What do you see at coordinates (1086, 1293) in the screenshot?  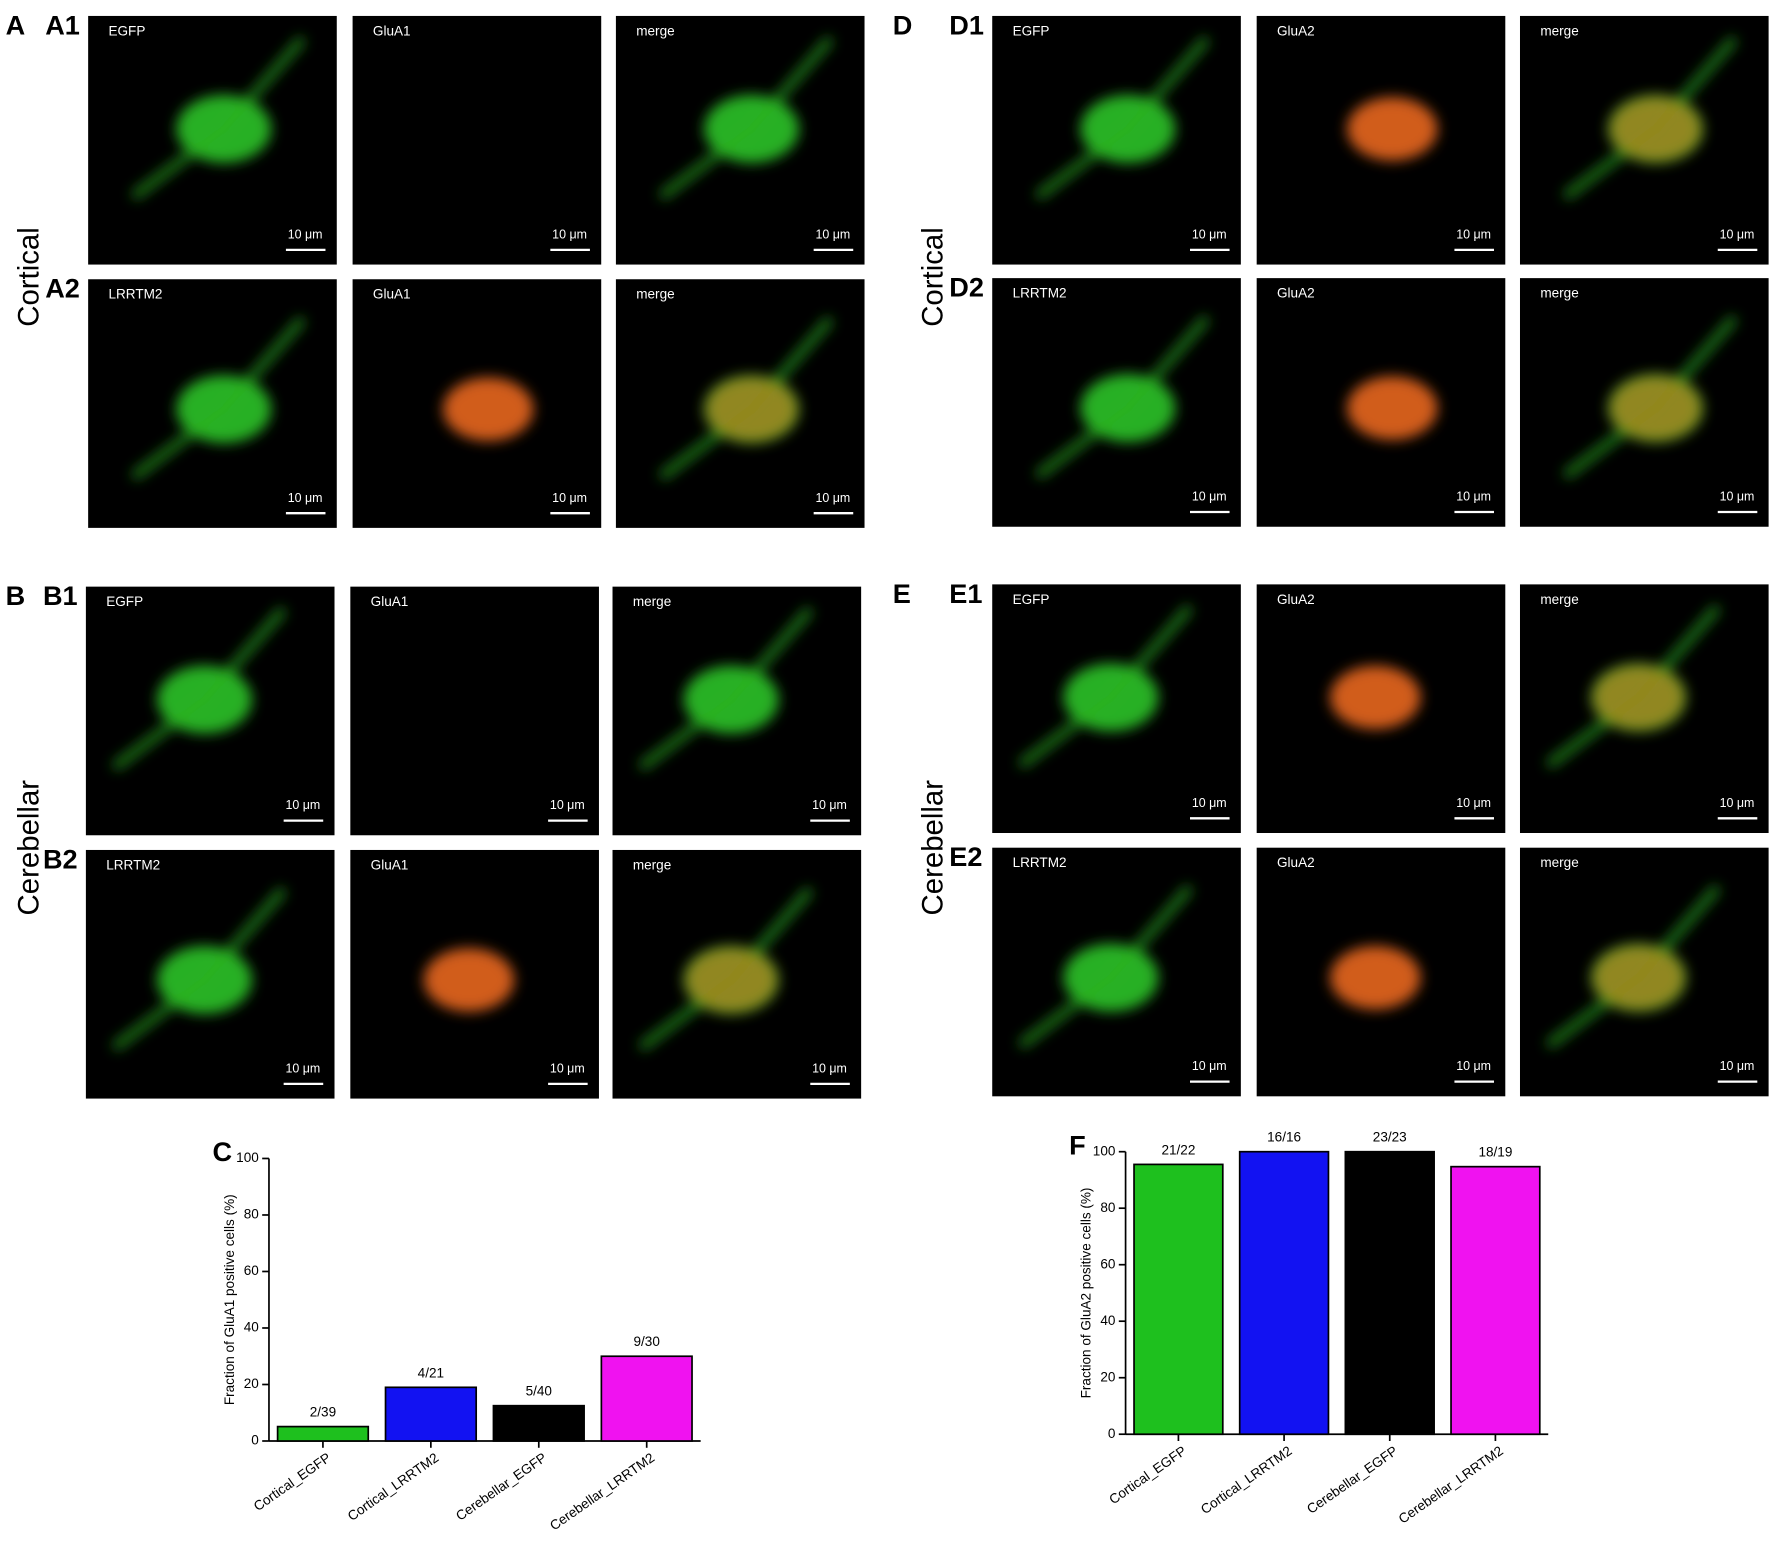 I see `y-axis-label: Fraction of GluA2 positive cells (%)` at bounding box center [1086, 1293].